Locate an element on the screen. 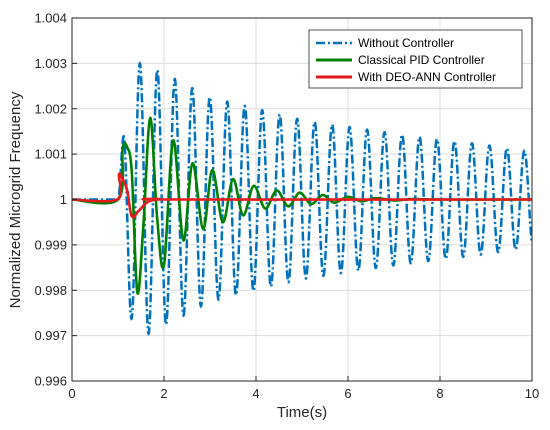 The image size is (550, 430). x-axis-label: Time(s) is located at coordinates (302, 412).